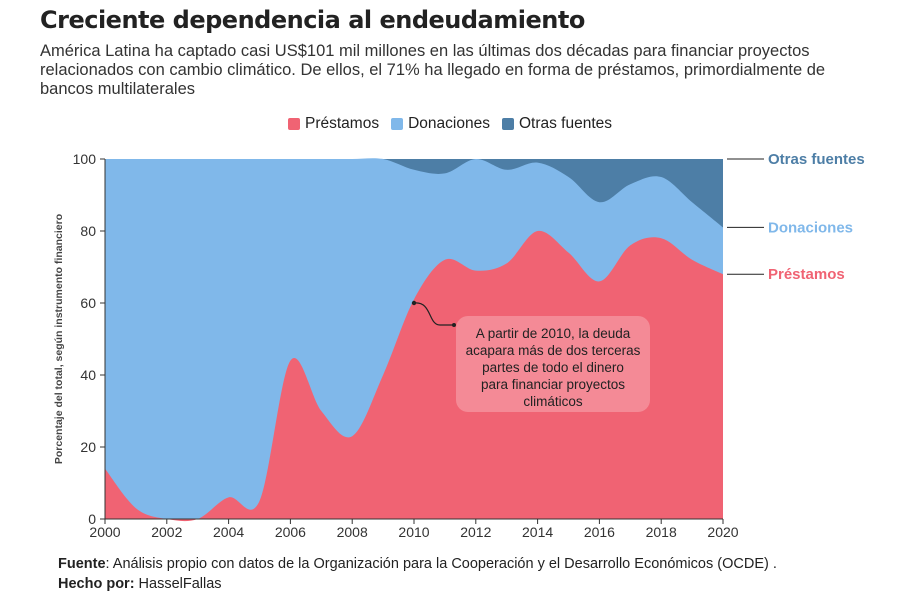 This screenshot has width=900, height=600. I want to click on footer-author-text: HasselFallas, so click(178, 584).